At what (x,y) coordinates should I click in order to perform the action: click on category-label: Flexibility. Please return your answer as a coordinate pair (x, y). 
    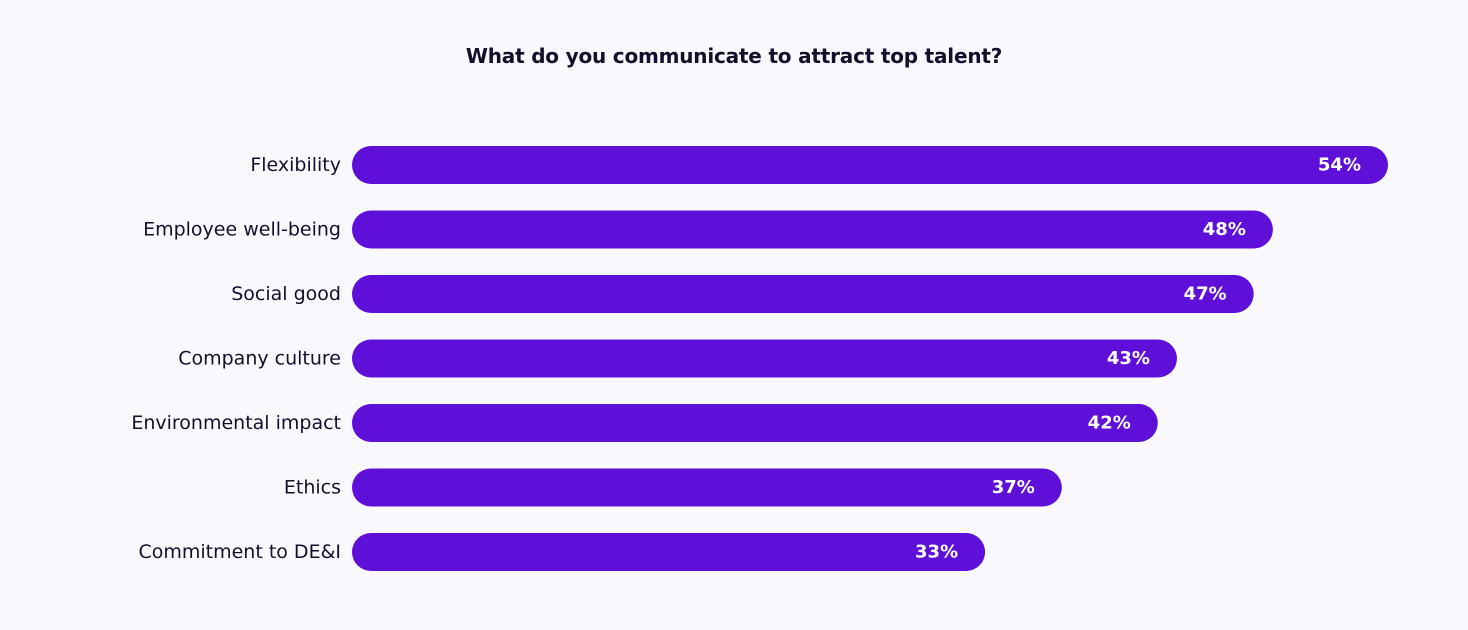
    Looking at the image, I should click on (295, 165).